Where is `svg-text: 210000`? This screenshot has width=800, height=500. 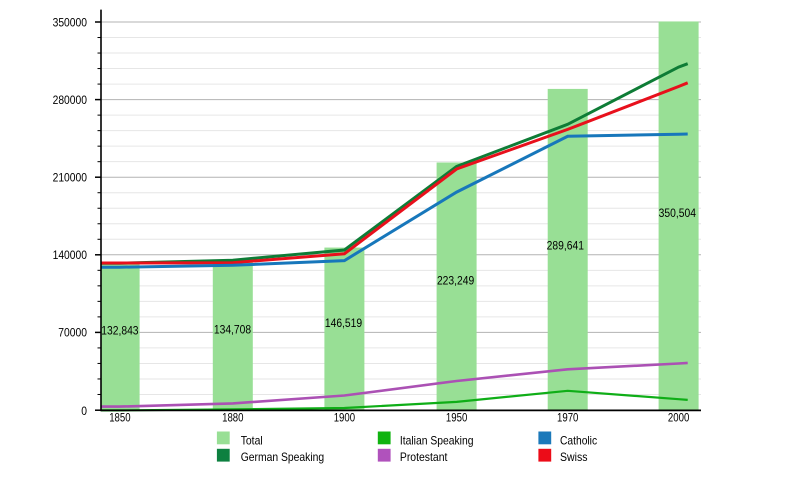 svg-text: 210000 is located at coordinates (70, 178).